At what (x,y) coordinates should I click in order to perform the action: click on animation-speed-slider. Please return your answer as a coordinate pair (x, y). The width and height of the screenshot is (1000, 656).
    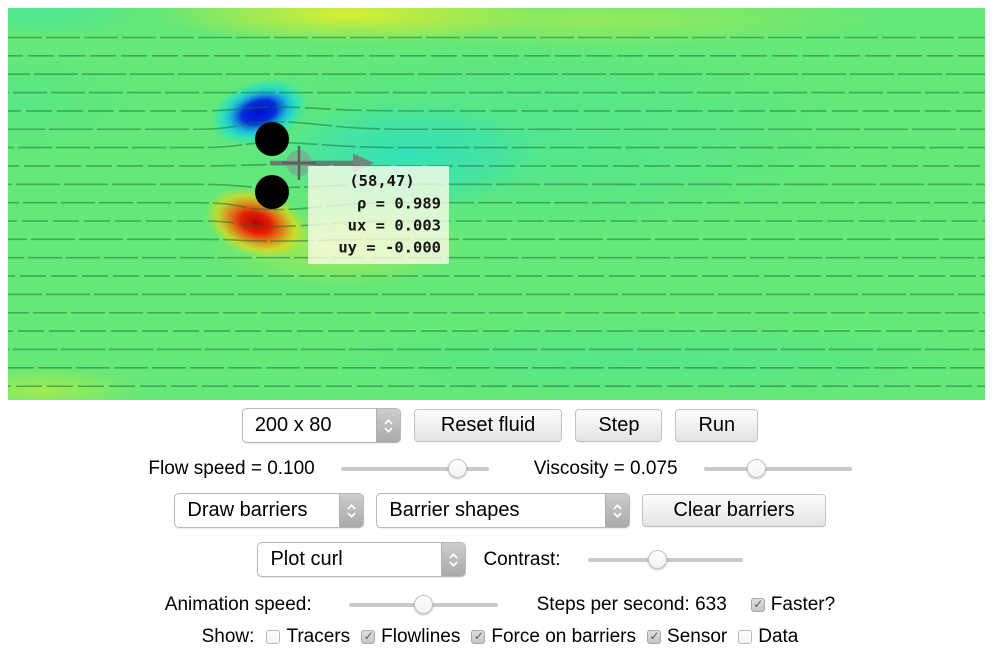
    Looking at the image, I should click on (423, 605).